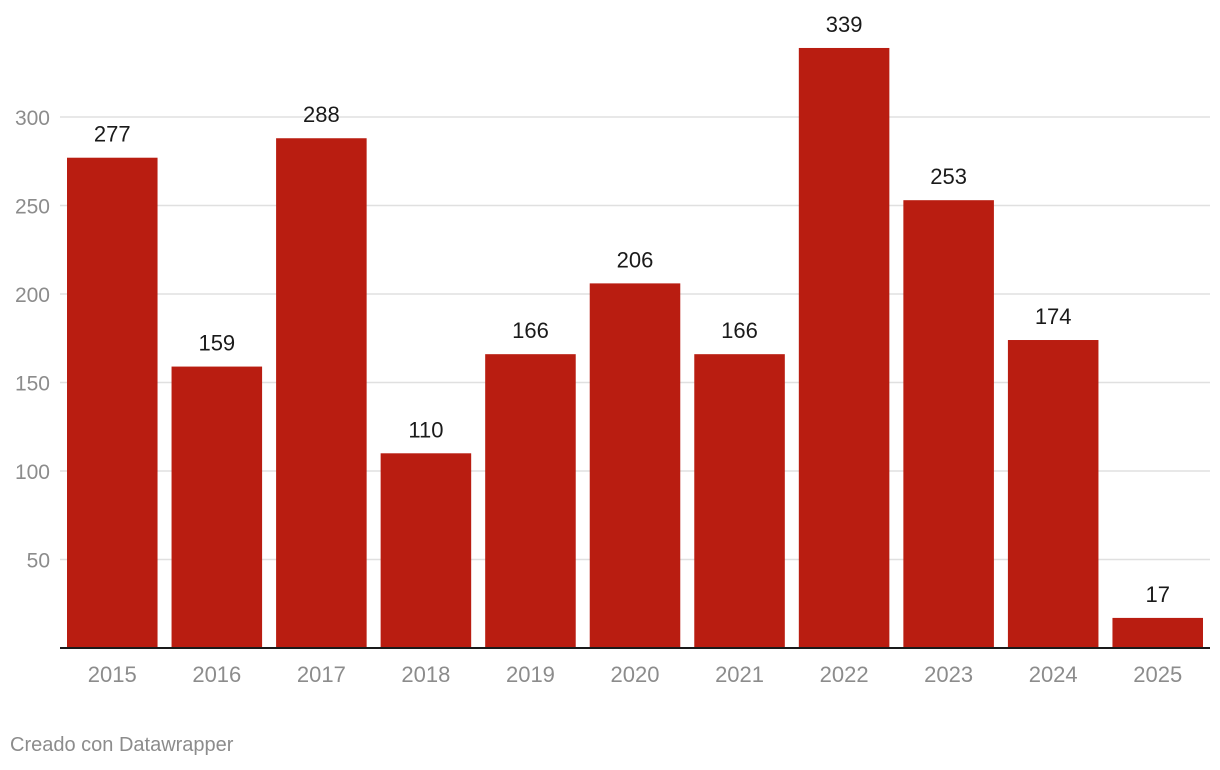  Describe the element at coordinates (425, 674) in the screenshot. I see `x-tick-label: 2018` at that location.